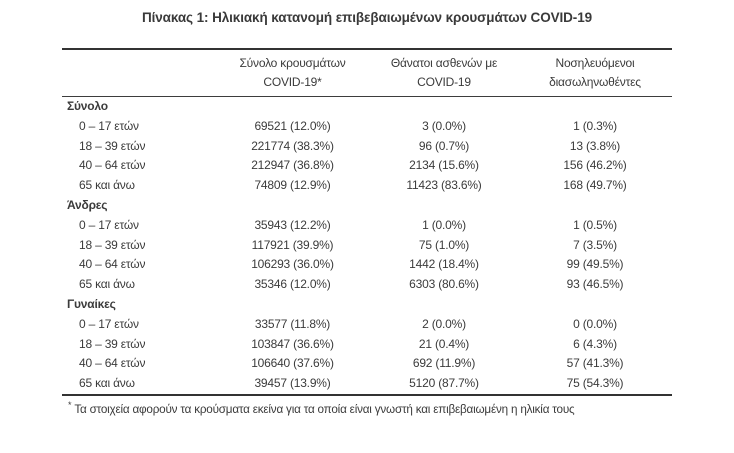 The width and height of the screenshot is (734, 453). What do you see at coordinates (444, 82) in the screenshot?
I see `column-header-line: COVID-19` at bounding box center [444, 82].